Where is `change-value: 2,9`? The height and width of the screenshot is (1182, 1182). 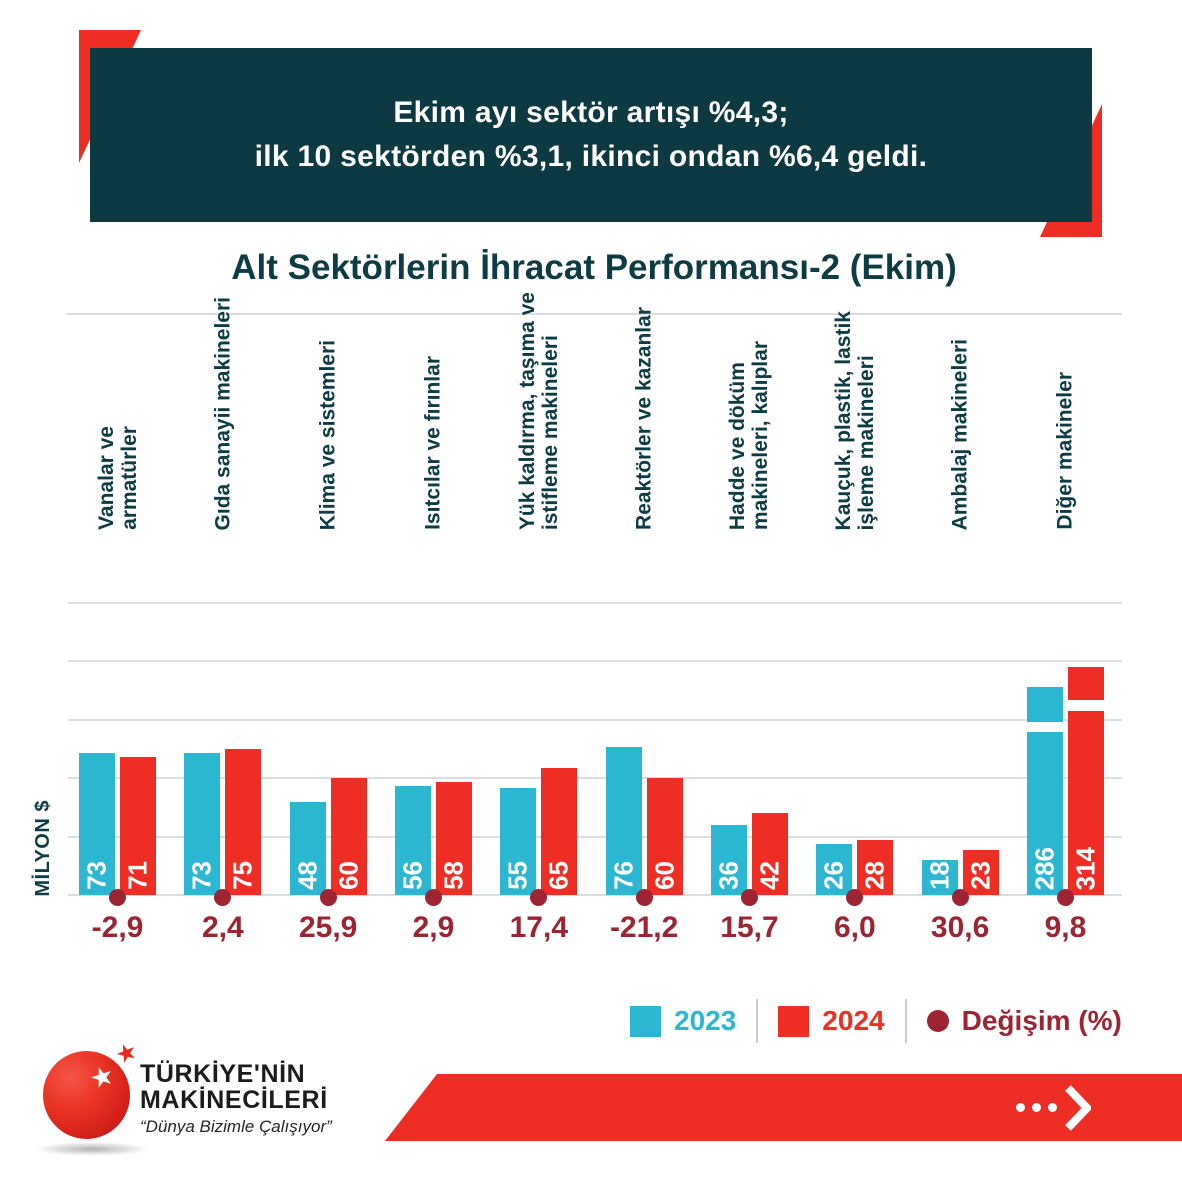 change-value: 2,9 is located at coordinates (433, 927).